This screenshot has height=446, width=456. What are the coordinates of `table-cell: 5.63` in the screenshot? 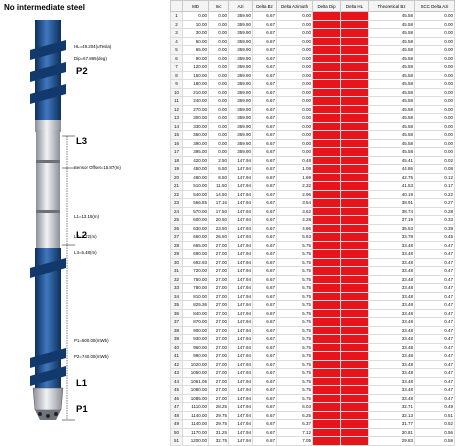 It's located at (294, 237).